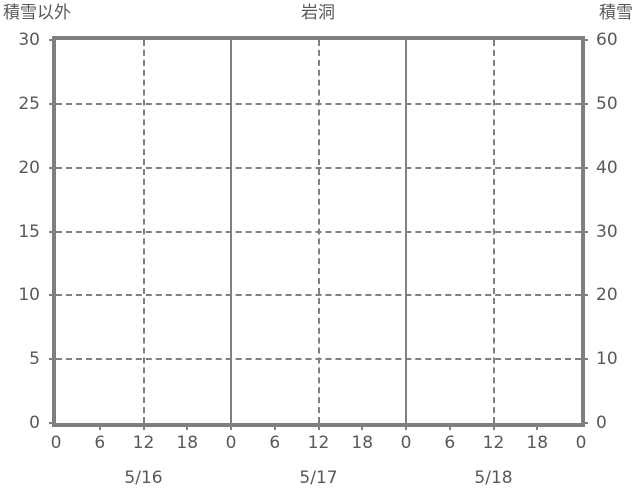 The height and width of the screenshot is (501, 636). Describe the element at coordinates (37, 13) in the screenshot. I see `left-axis-label: 積雪以外` at that location.